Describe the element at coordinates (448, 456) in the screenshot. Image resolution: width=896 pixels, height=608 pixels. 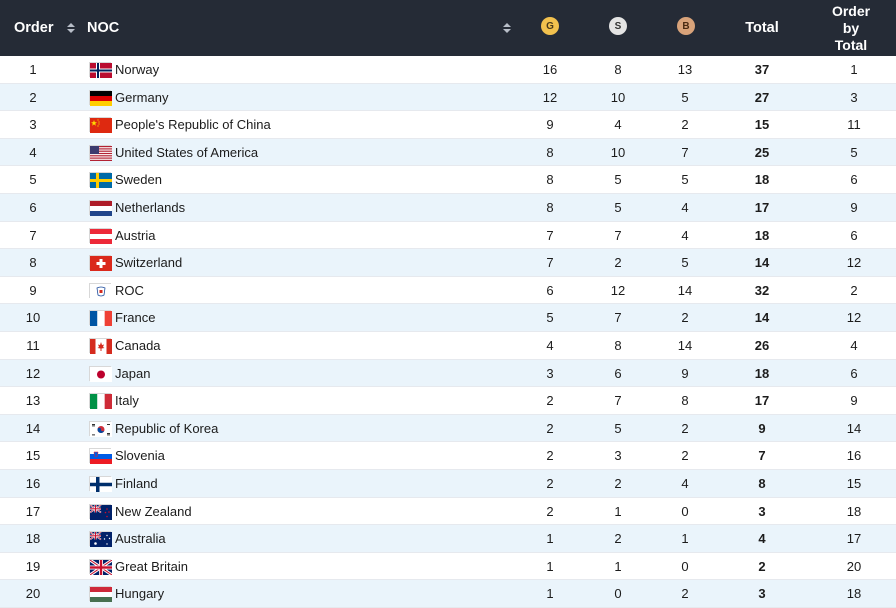
I see `table-row: 15 Slovenia 2 3 2 7 16` at that location.